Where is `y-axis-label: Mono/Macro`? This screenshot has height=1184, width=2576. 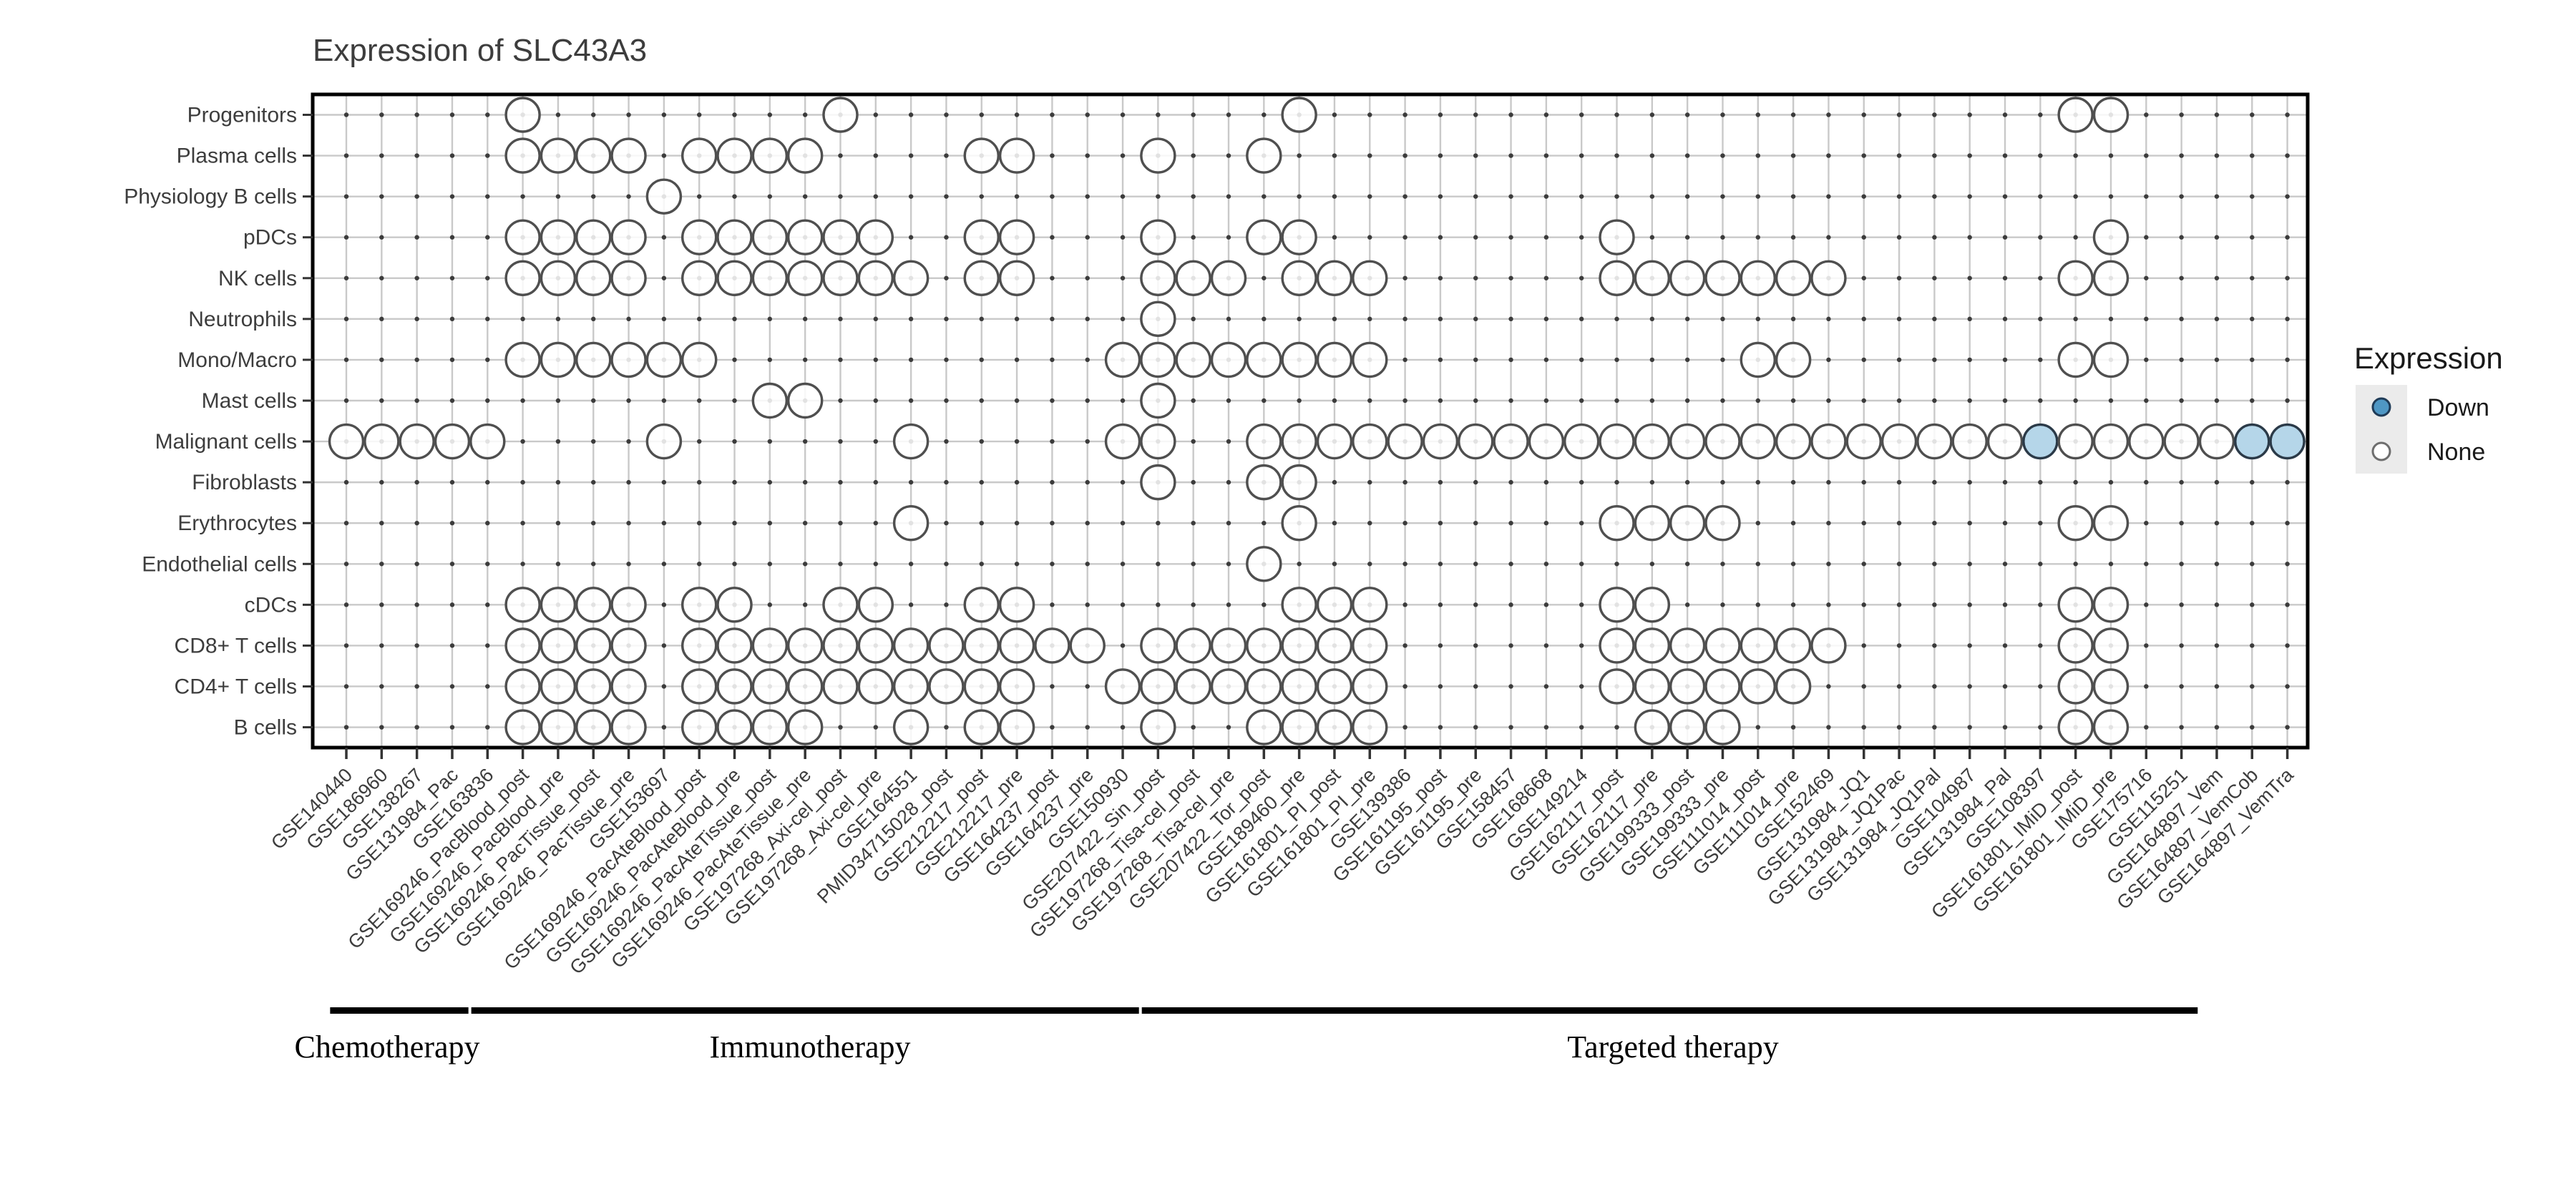 y-axis-label: Mono/Macro is located at coordinates (237, 360).